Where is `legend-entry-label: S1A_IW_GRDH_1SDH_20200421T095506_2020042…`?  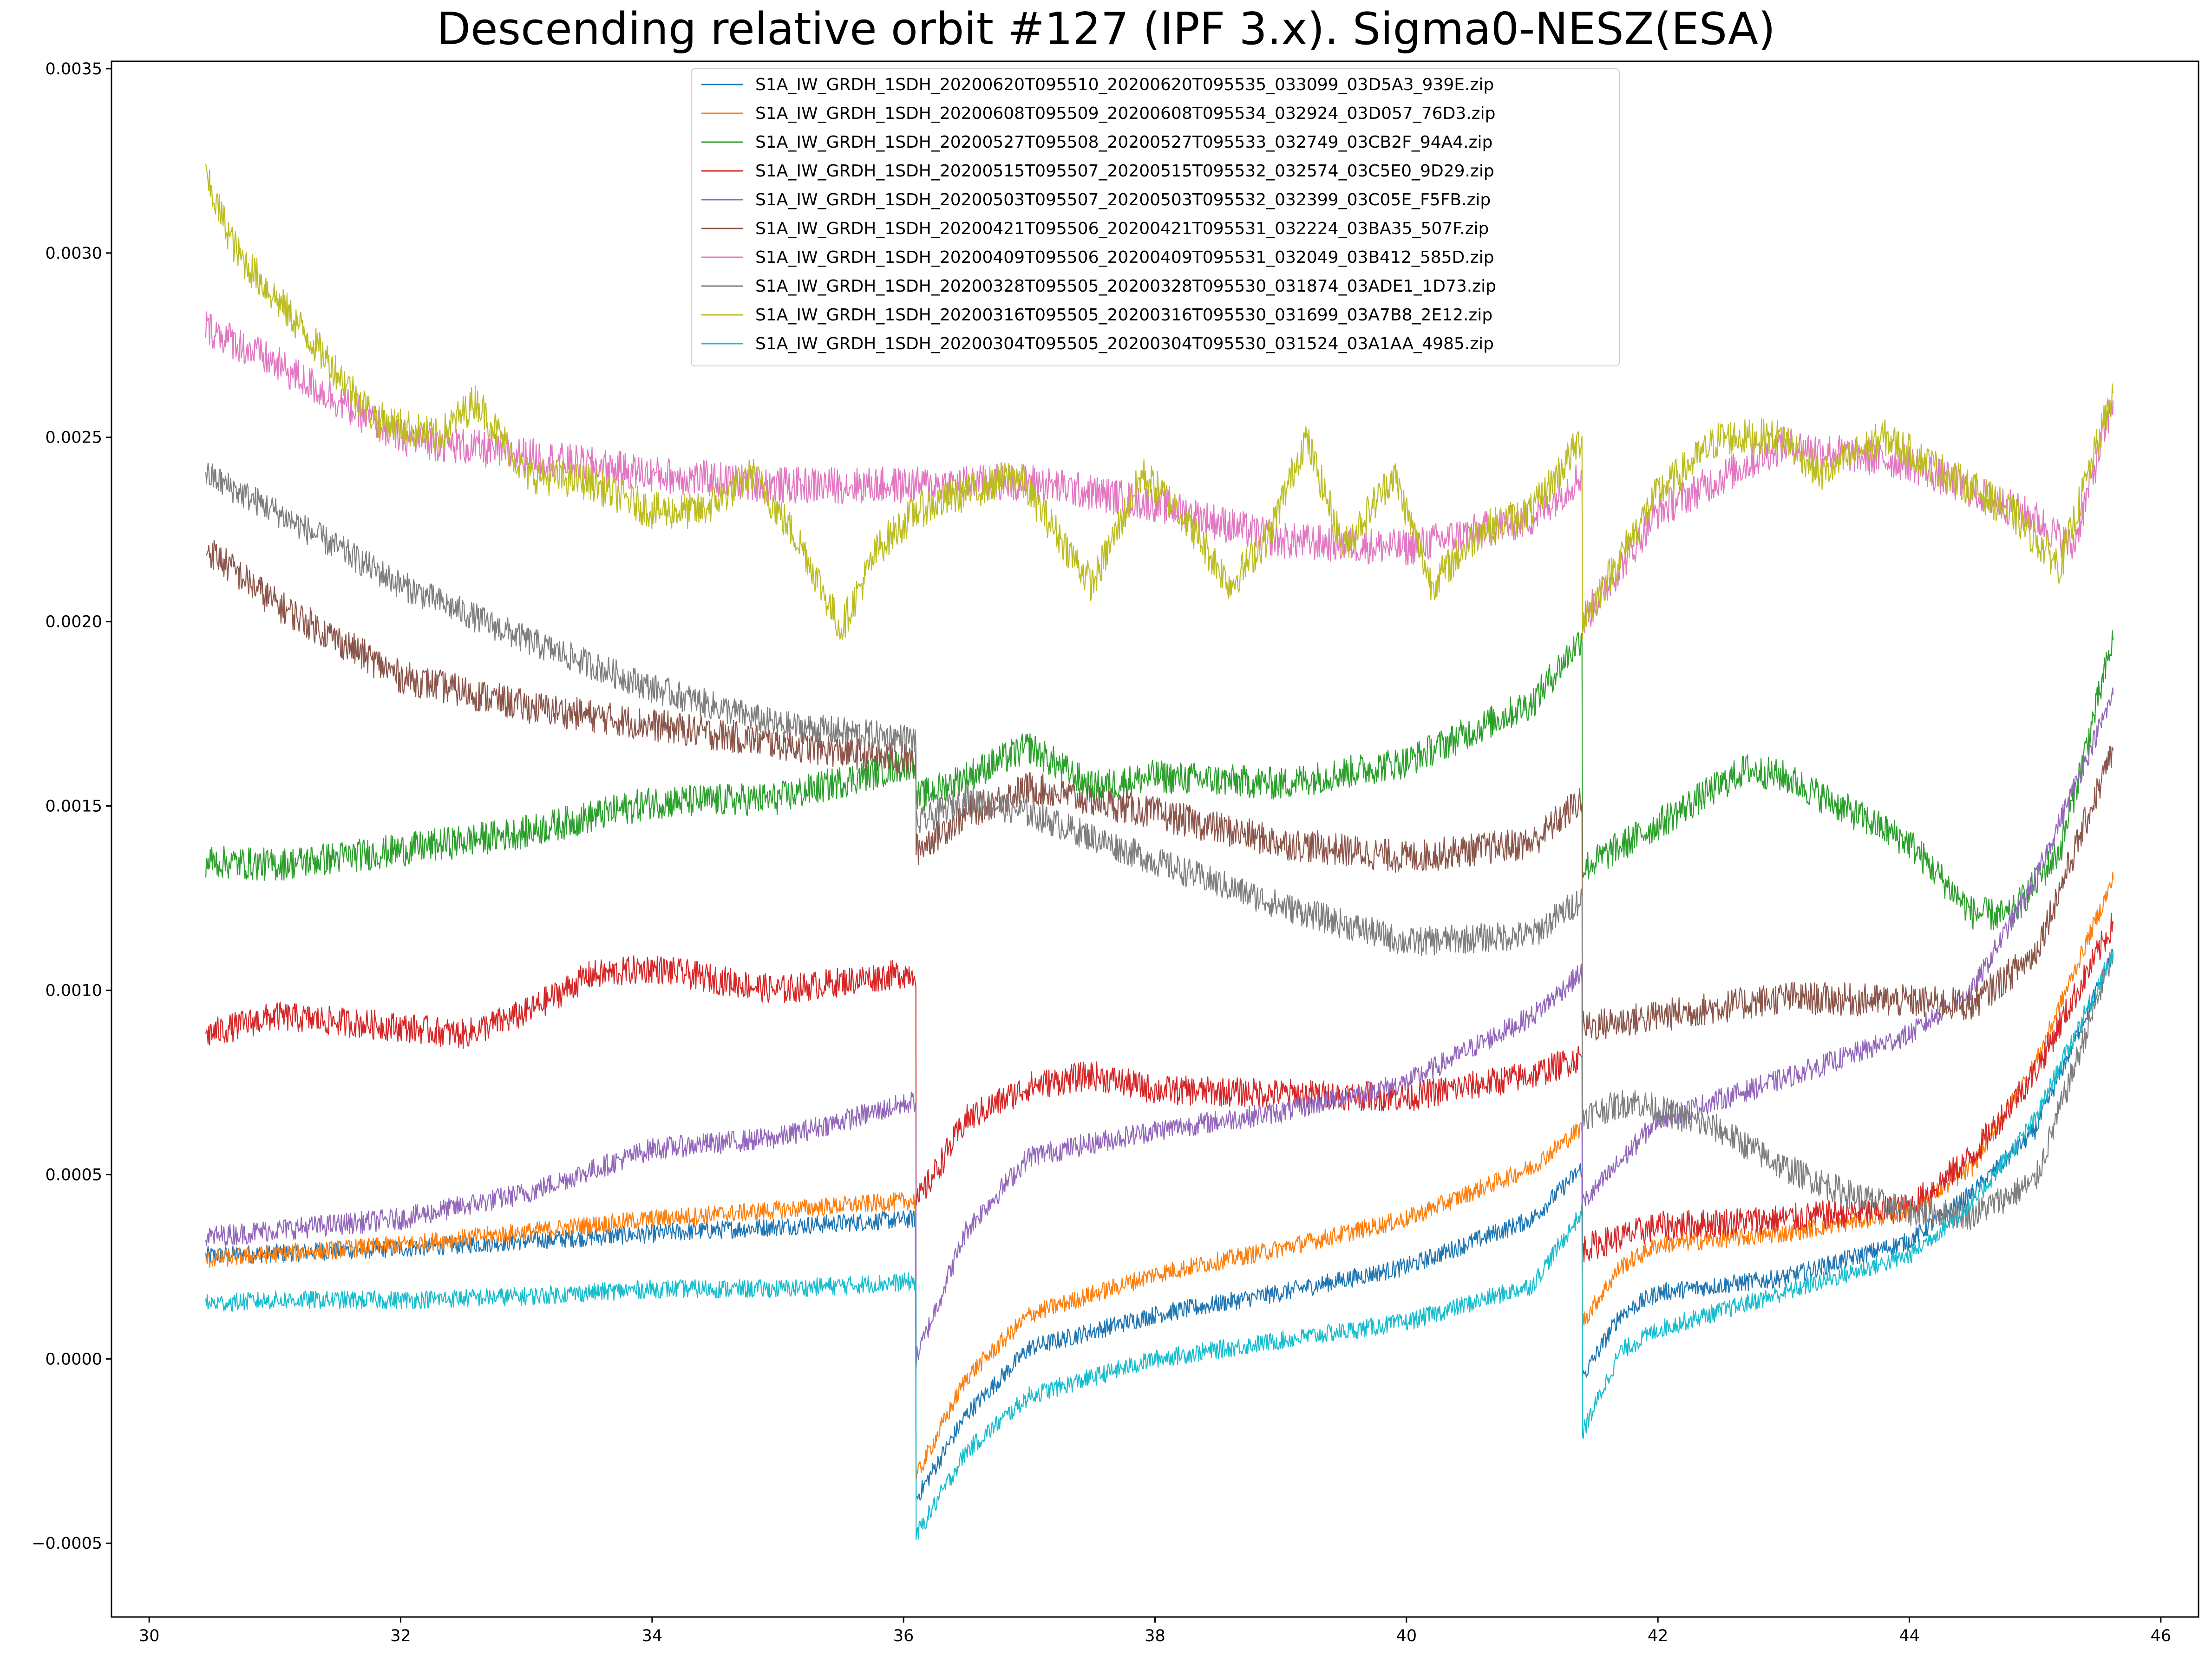 legend-entry-label: S1A_IW_GRDH_1SDH_20200421T095506_2020042… is located at coordinates (1122, 228).